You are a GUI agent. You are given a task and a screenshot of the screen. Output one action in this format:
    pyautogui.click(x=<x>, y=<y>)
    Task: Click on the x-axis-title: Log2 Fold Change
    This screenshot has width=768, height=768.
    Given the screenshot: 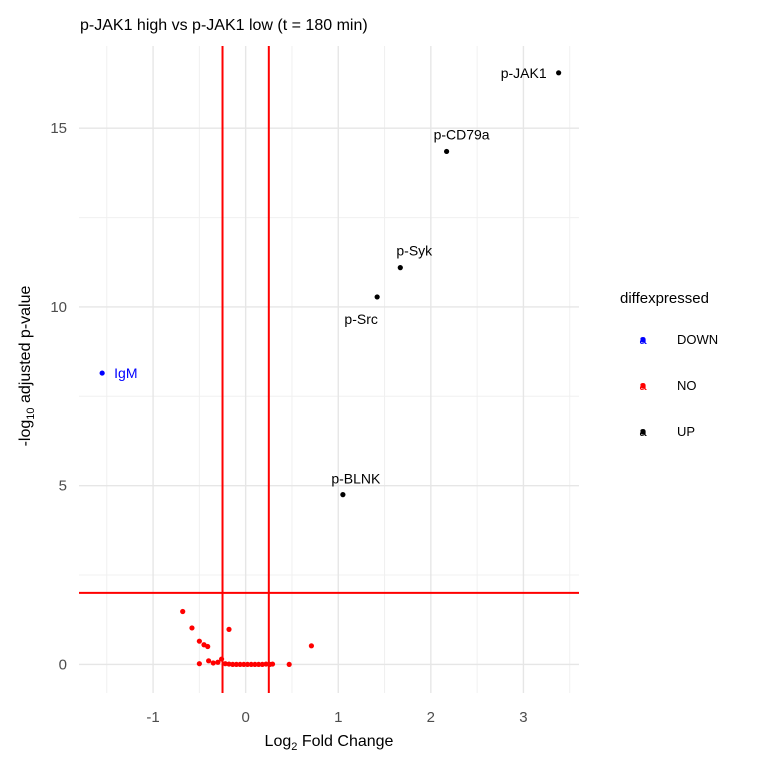 What is the action you would take?
    pyautogui.click(x=329, y=743)
    